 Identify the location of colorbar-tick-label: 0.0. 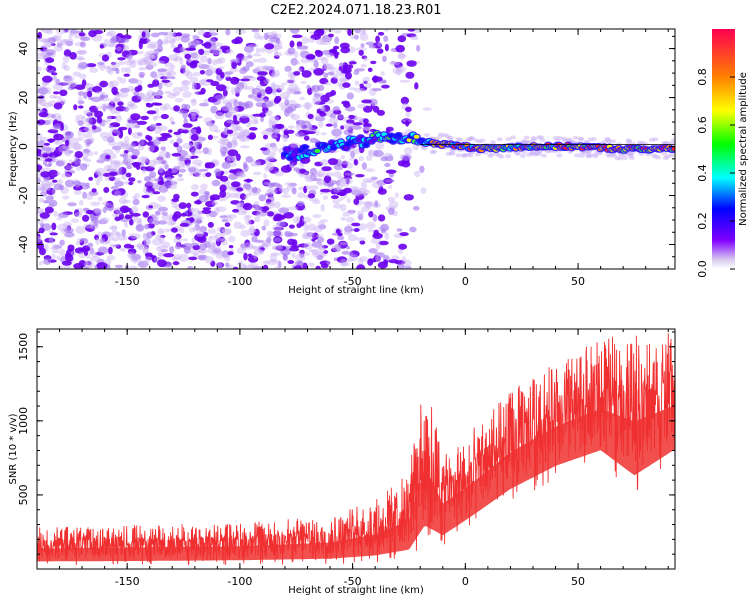
(702, 269).